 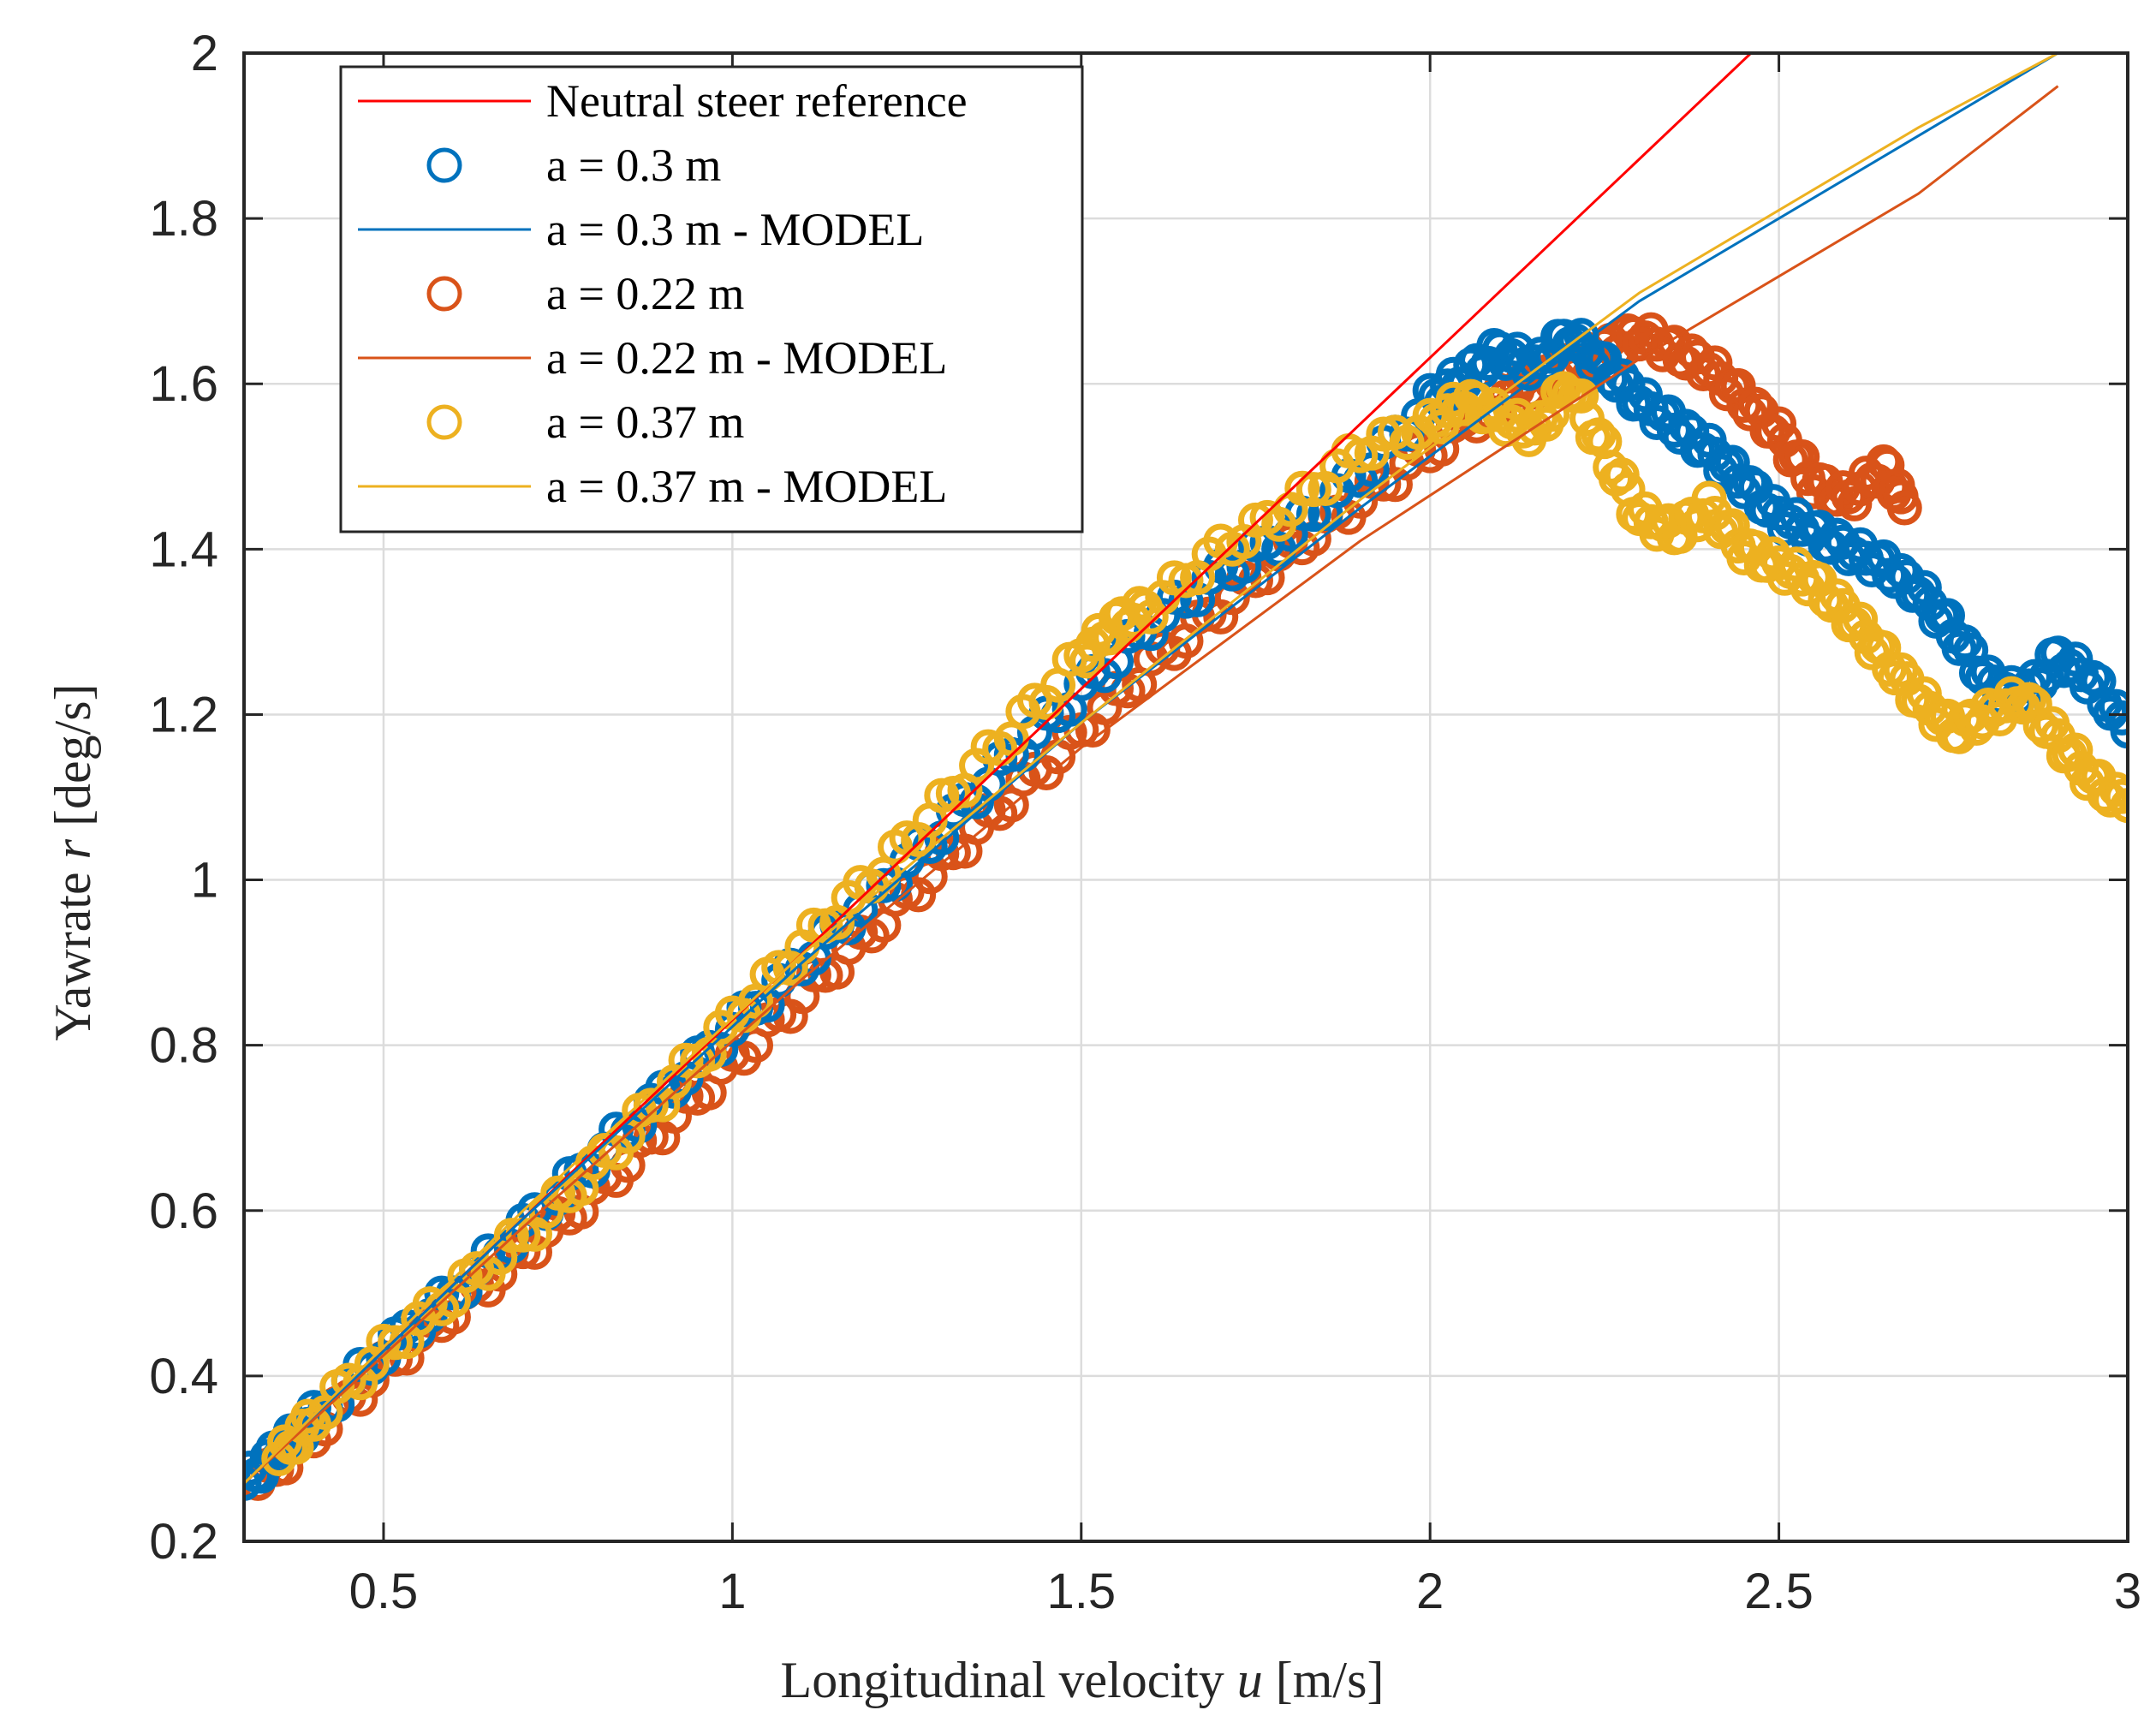 I want to click on legend-entry-neutral-steer-reference: Neutral steer reference, so click(x=663, y=101).